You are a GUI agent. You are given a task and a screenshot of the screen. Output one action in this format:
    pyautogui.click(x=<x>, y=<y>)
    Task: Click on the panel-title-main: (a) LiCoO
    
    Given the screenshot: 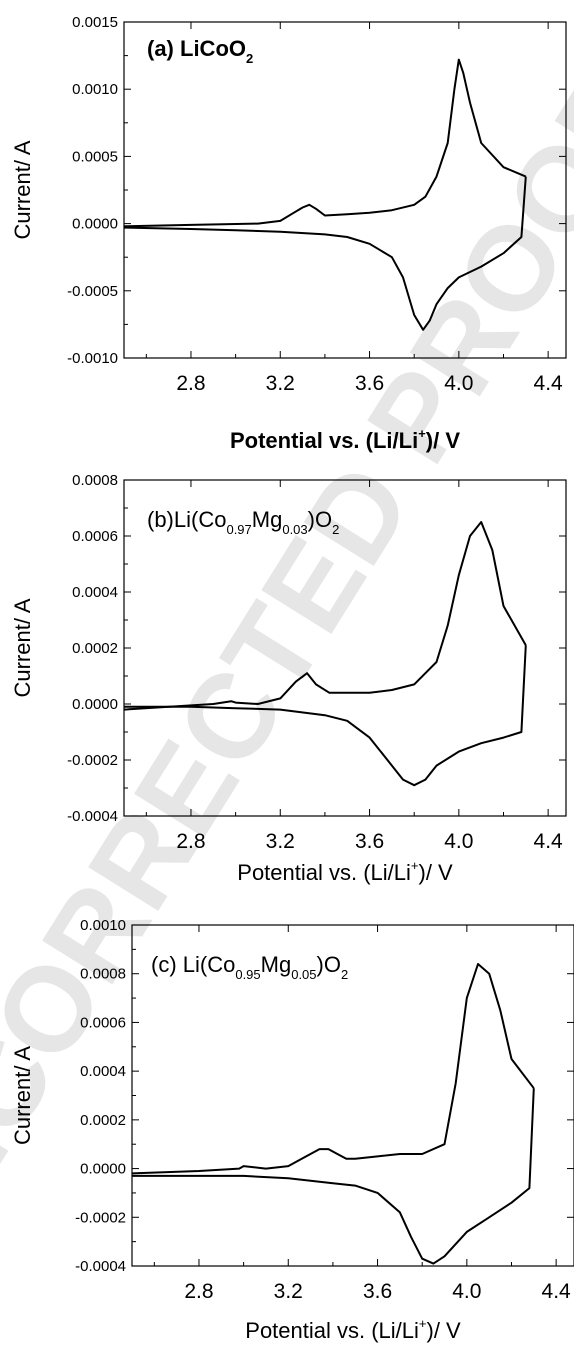 What is the action you would take?
    pyautogui.click(x=196, y=48)
    